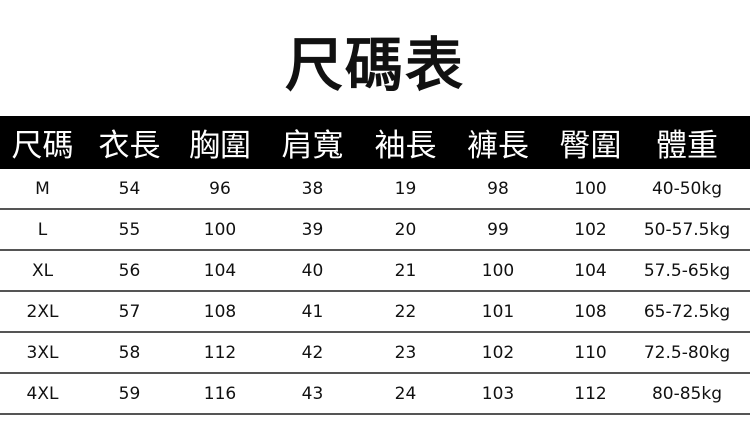 The width and height of the screenshot is (750, 423). What do you see at coordinates (405, 146) in the screenshot?
I see `column-header: 袖長` at bounding box center [405, 146].